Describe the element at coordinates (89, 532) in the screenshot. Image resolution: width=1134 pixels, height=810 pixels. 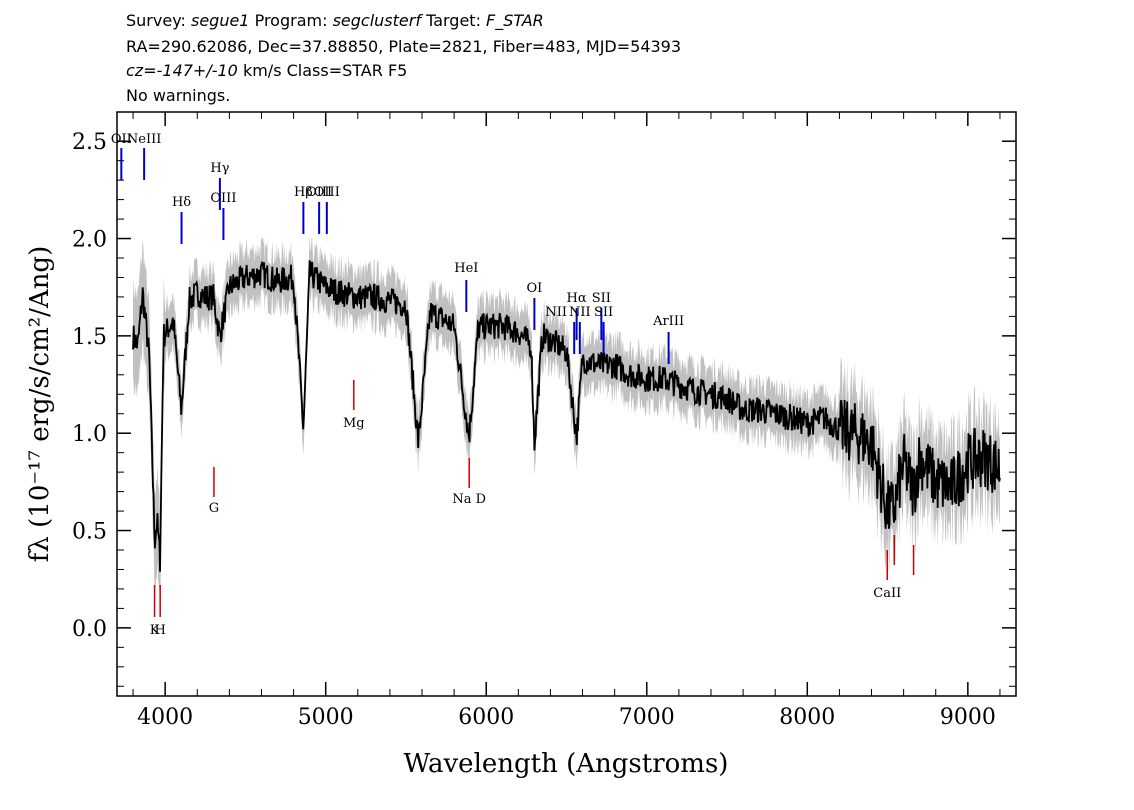
I see `y-tick-label: 0.5` at that location.